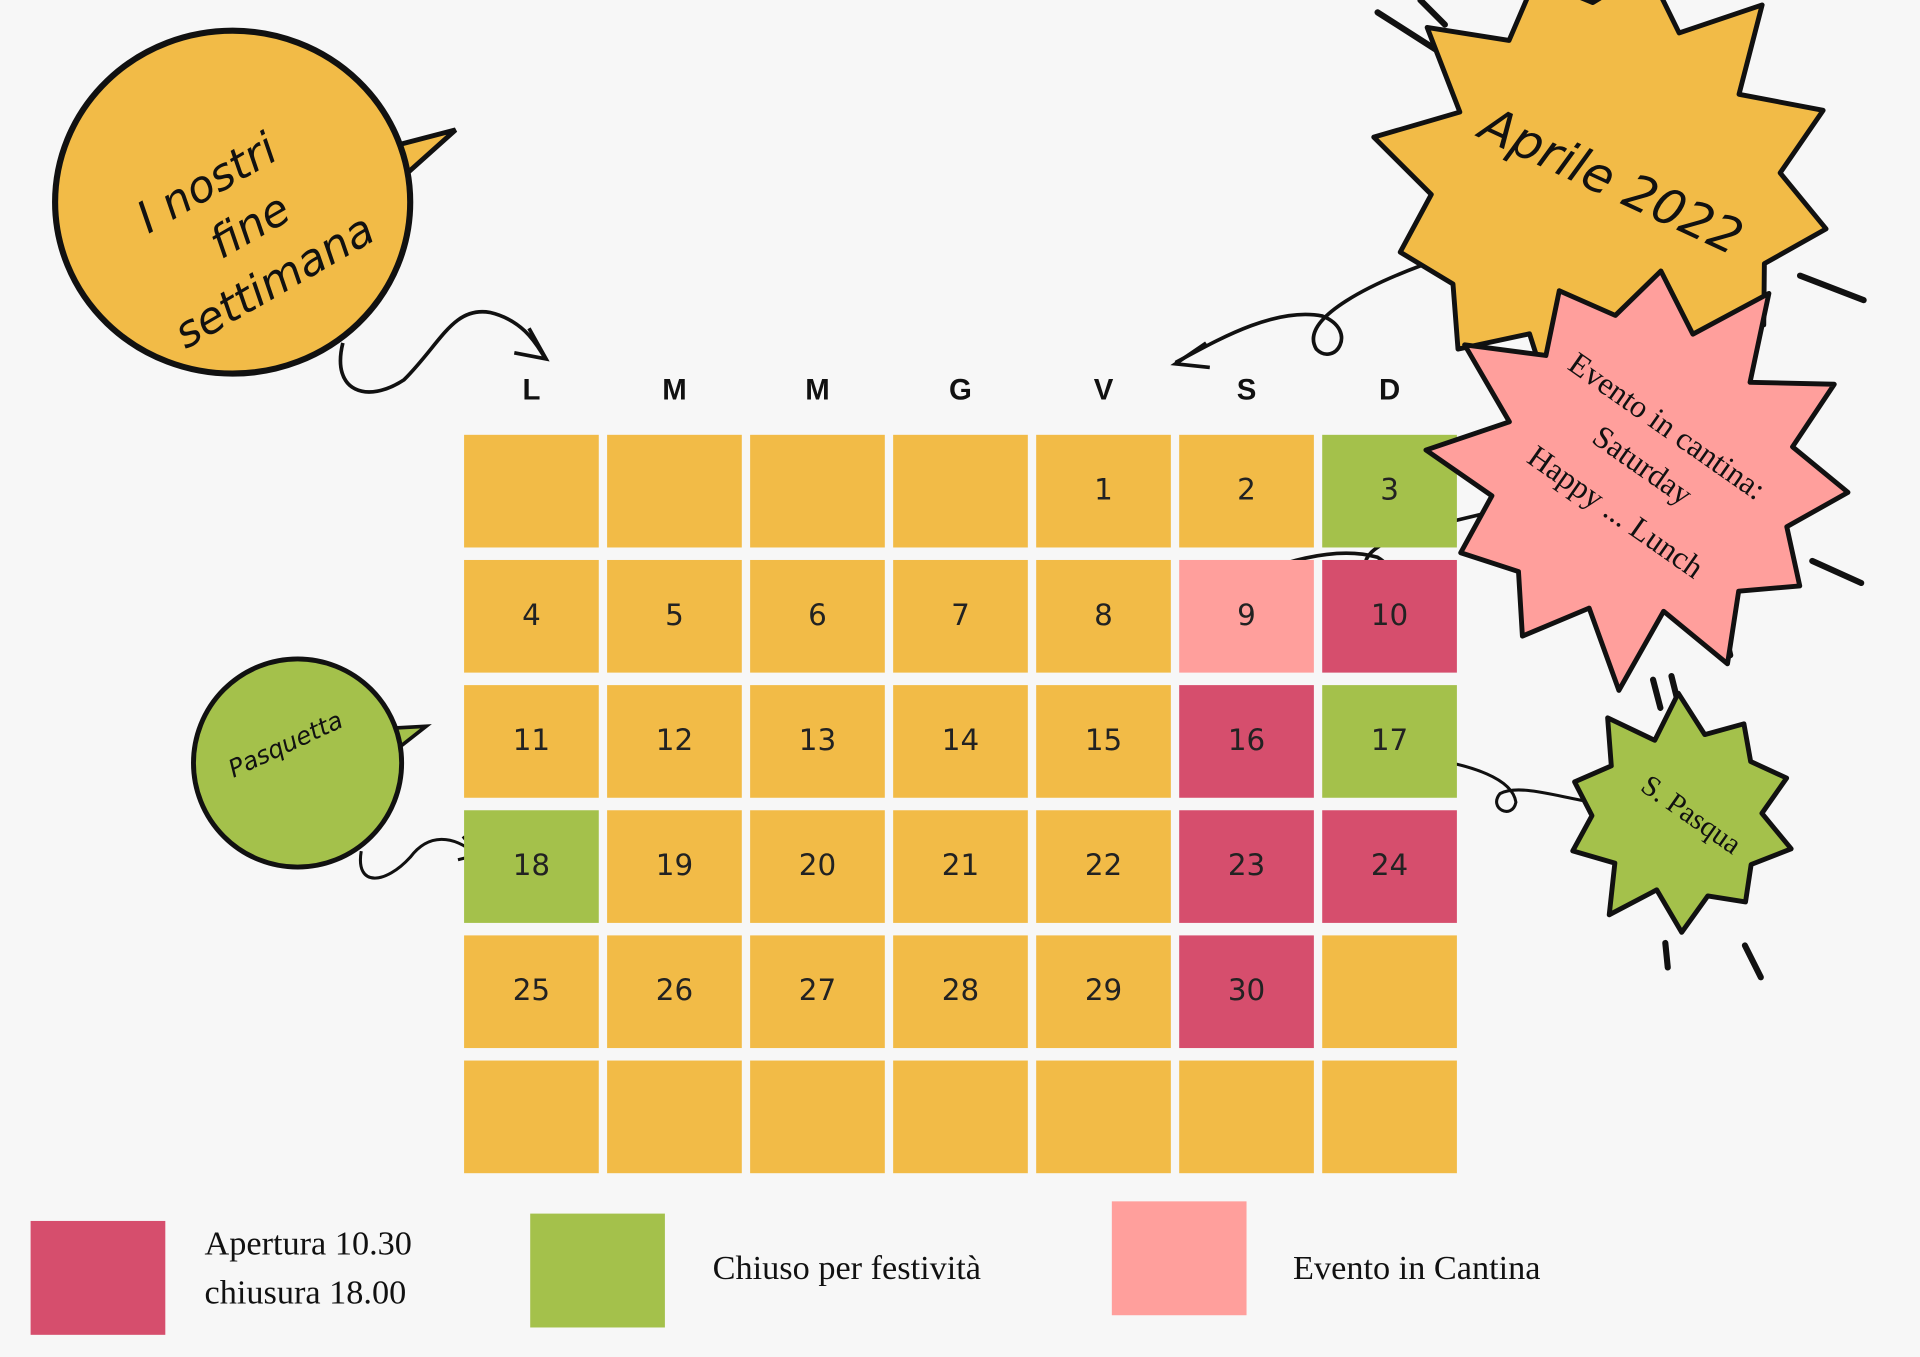  Describe the element at coordinates (847, 1268) in the screenshot. I see `legend-label: Chiuso per festività` at that location.